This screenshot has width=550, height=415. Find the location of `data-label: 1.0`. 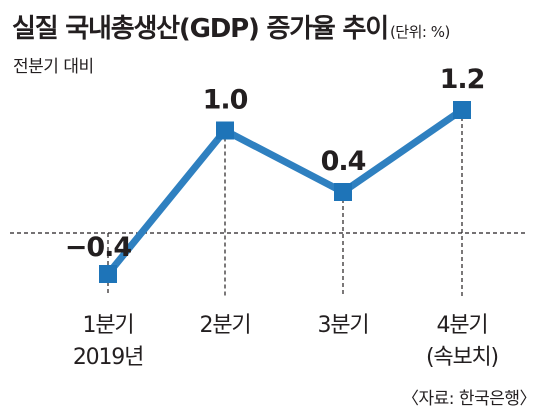

data-label: 1.0 is located at coordinates (225, 100).